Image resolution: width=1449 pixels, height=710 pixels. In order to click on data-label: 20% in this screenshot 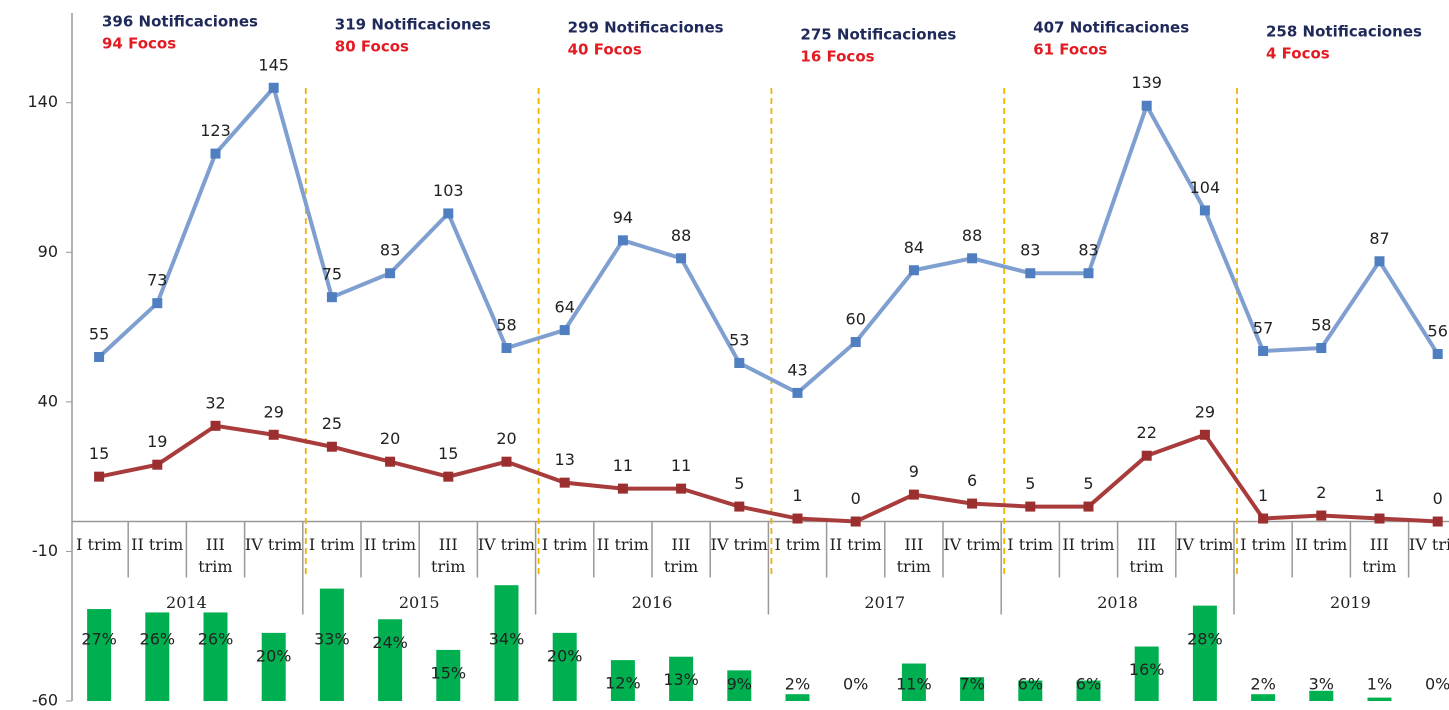, I will do `click(274, 655)`.